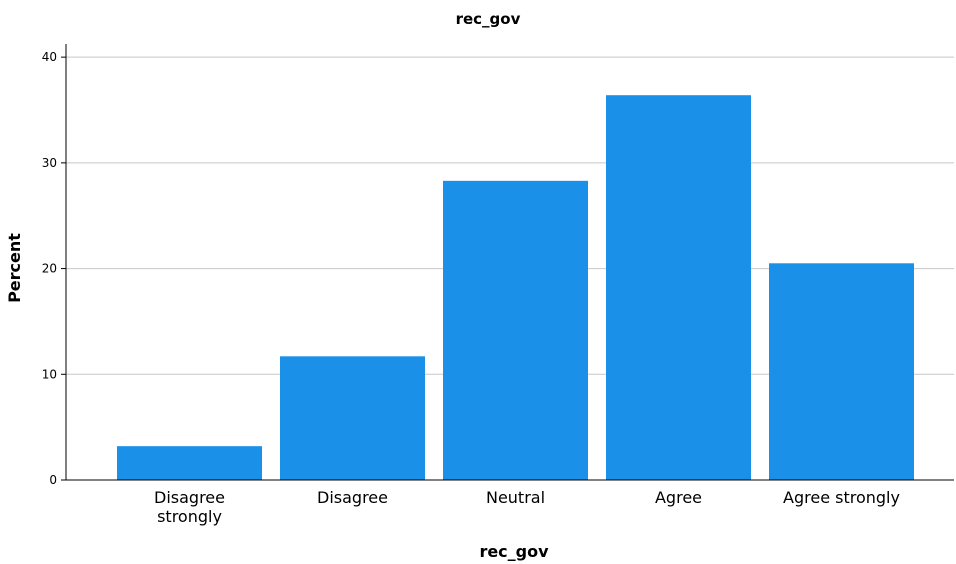 This screenshot has width=956, height=564. Describe the element at coordinates (488, 19) in the screenshot. I see `chart-title: rec_gov` at that location.